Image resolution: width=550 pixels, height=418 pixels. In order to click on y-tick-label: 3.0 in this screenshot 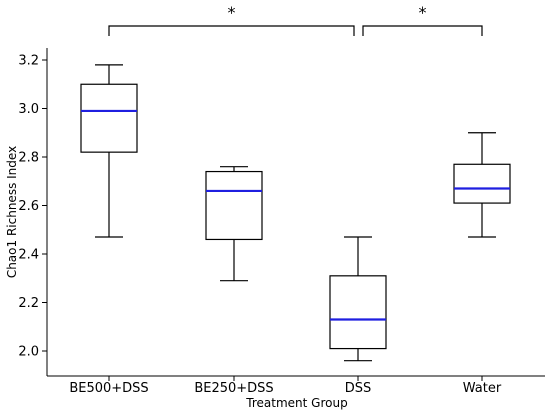, I will do `click(28, 109)`.